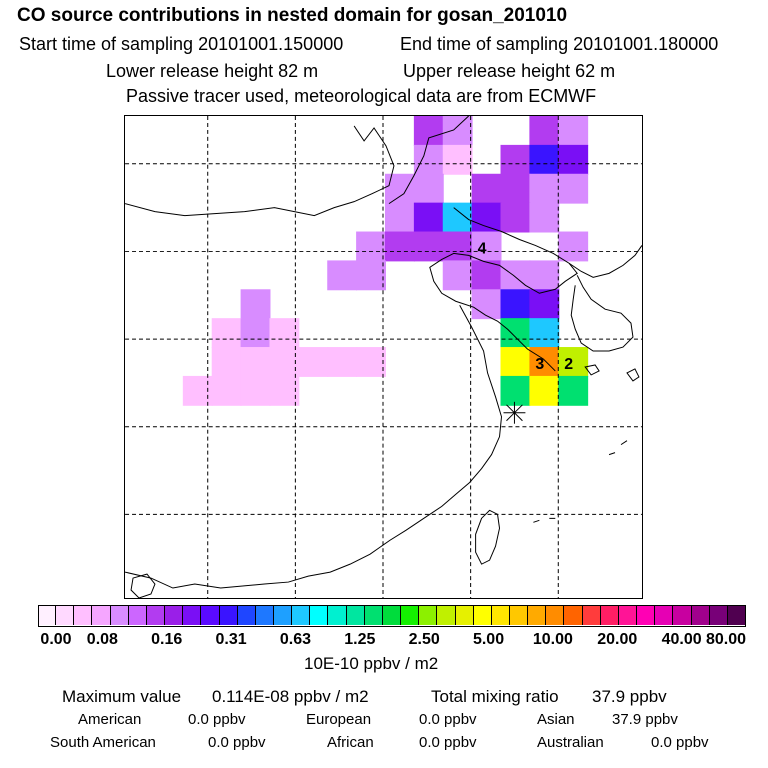  Describe the element at coordinates (726, 639) in the screenshot. I see `colorbar-tick-label: 80.00` at that location.